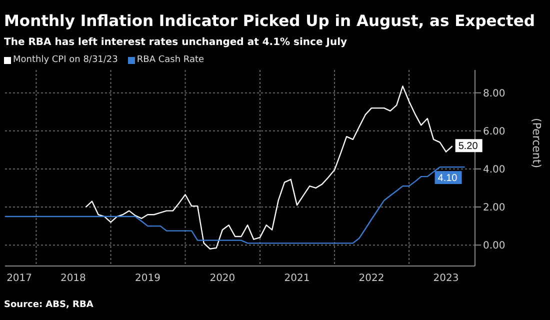 This screenshot has height=320, width=550. What do you see at coordinates (65, 60) in the screenshot?
I see `legend-label: Monthly CPI on 8/31/23` at bounding box center [65, 60].